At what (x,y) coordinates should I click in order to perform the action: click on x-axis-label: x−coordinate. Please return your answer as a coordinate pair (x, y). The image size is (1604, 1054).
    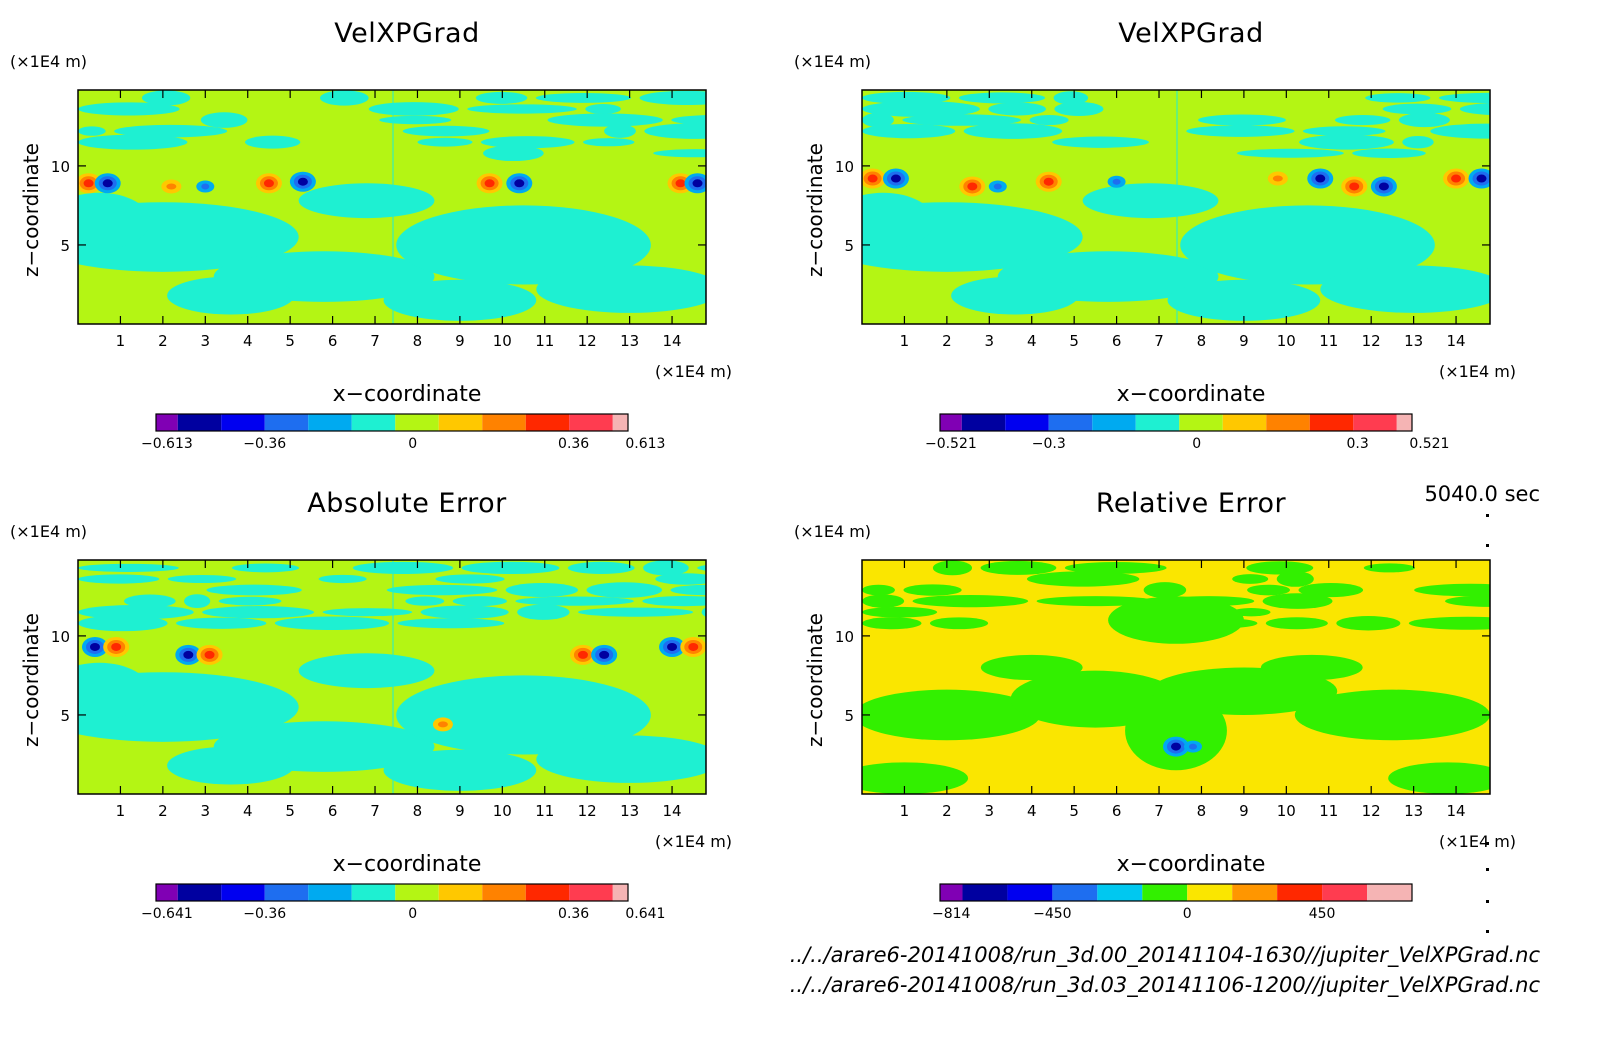
    Looking at the image, I should click on (407, 864).